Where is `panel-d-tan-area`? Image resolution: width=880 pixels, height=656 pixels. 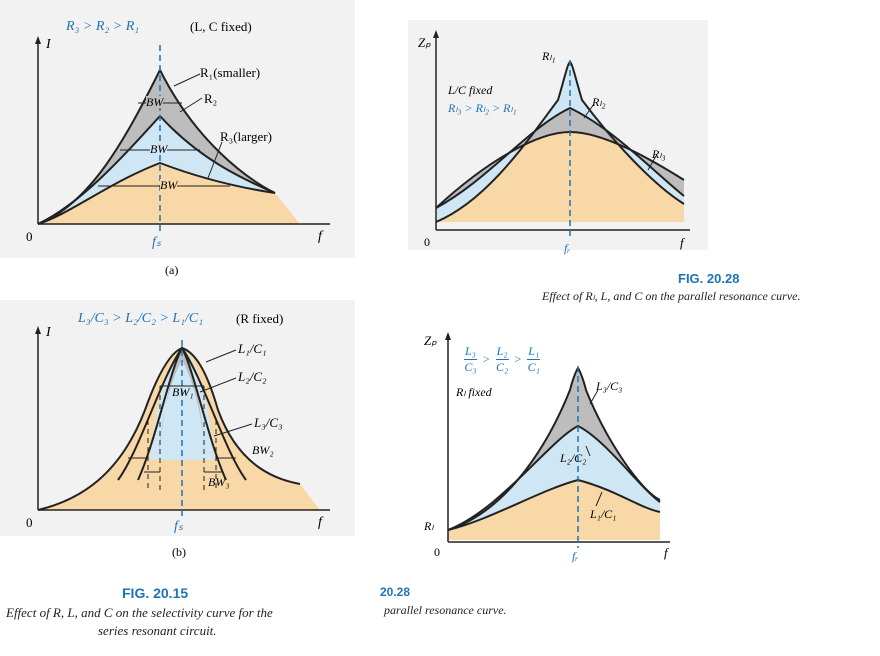
panel-d-tan-area is located at coordinates (554, 510).